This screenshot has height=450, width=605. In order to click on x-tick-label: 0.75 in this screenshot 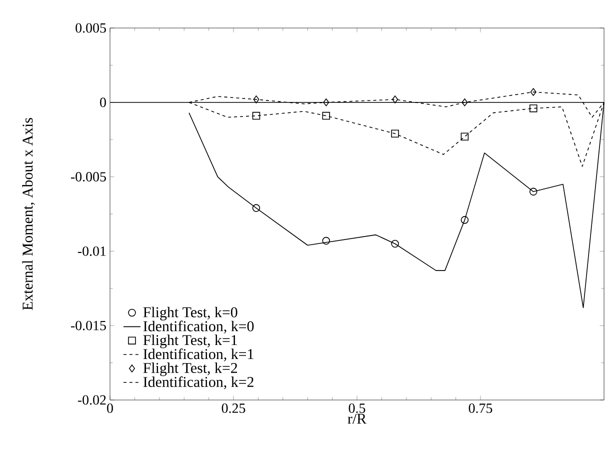, I will do `click(480, 408)`.